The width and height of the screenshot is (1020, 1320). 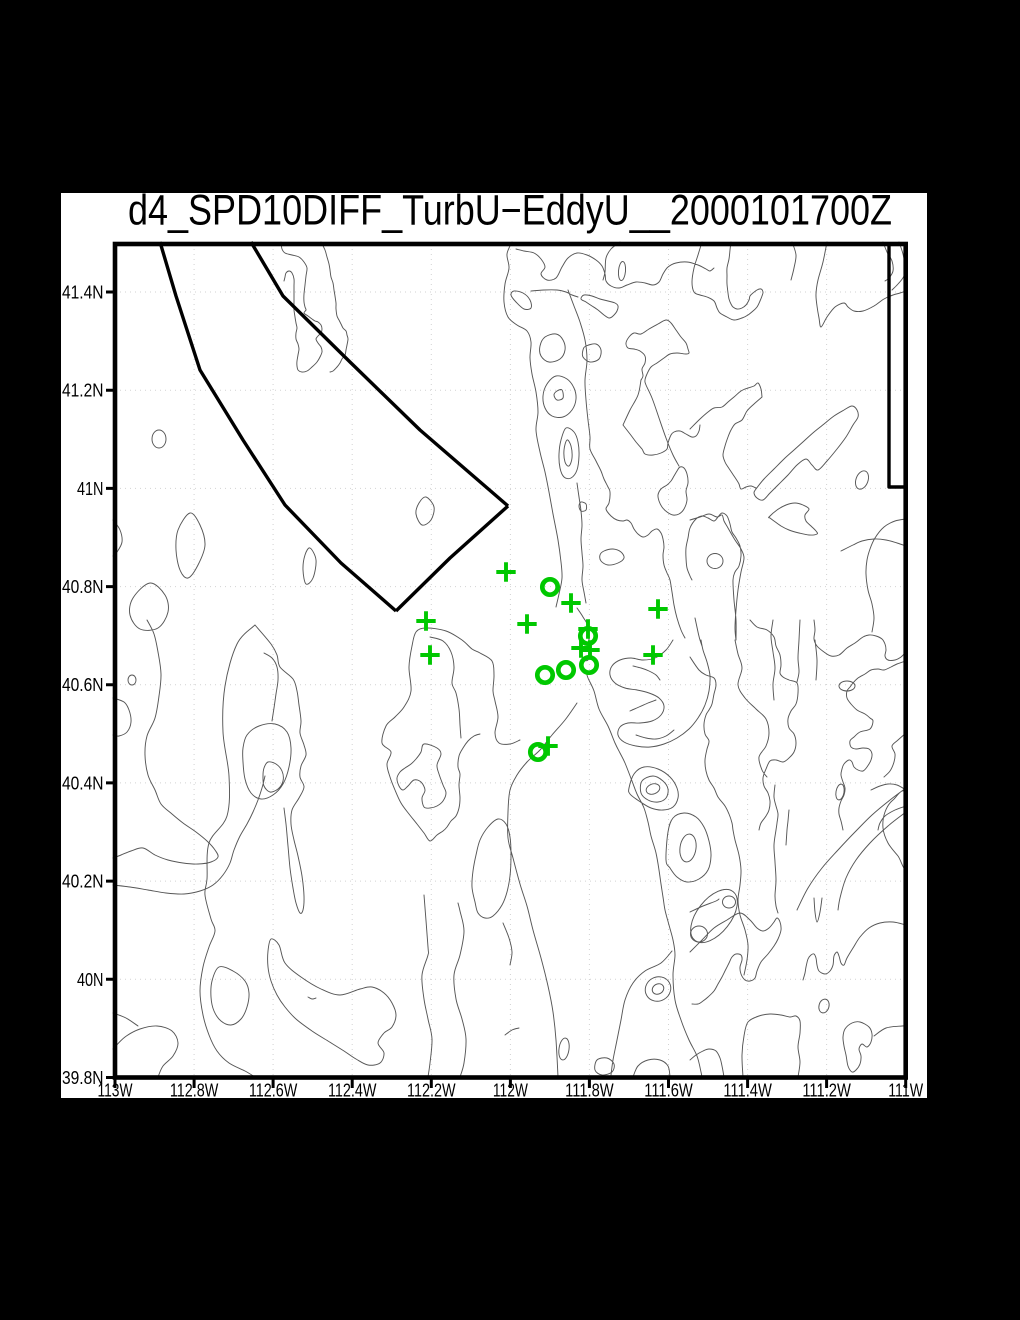 I want to click on svg-text: 112.6W, so click(x=273, y=1090).